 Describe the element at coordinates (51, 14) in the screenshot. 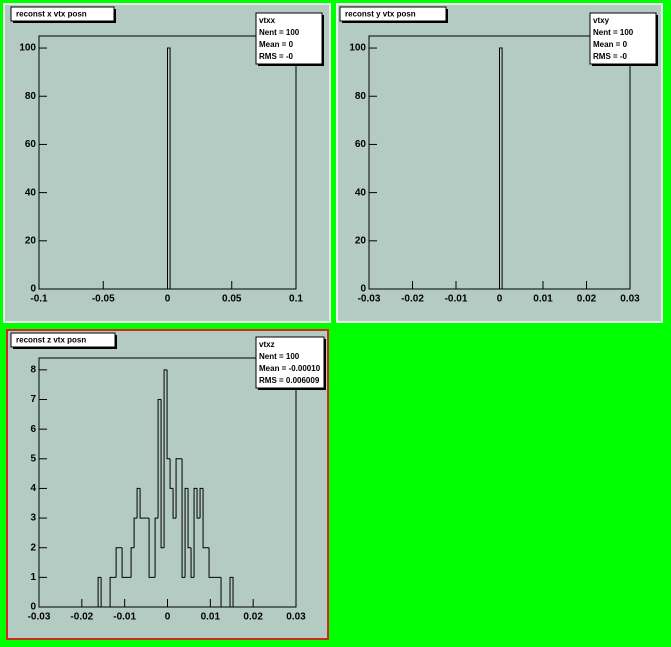

I see `chart-title: reconst x vtx posn` at that location.